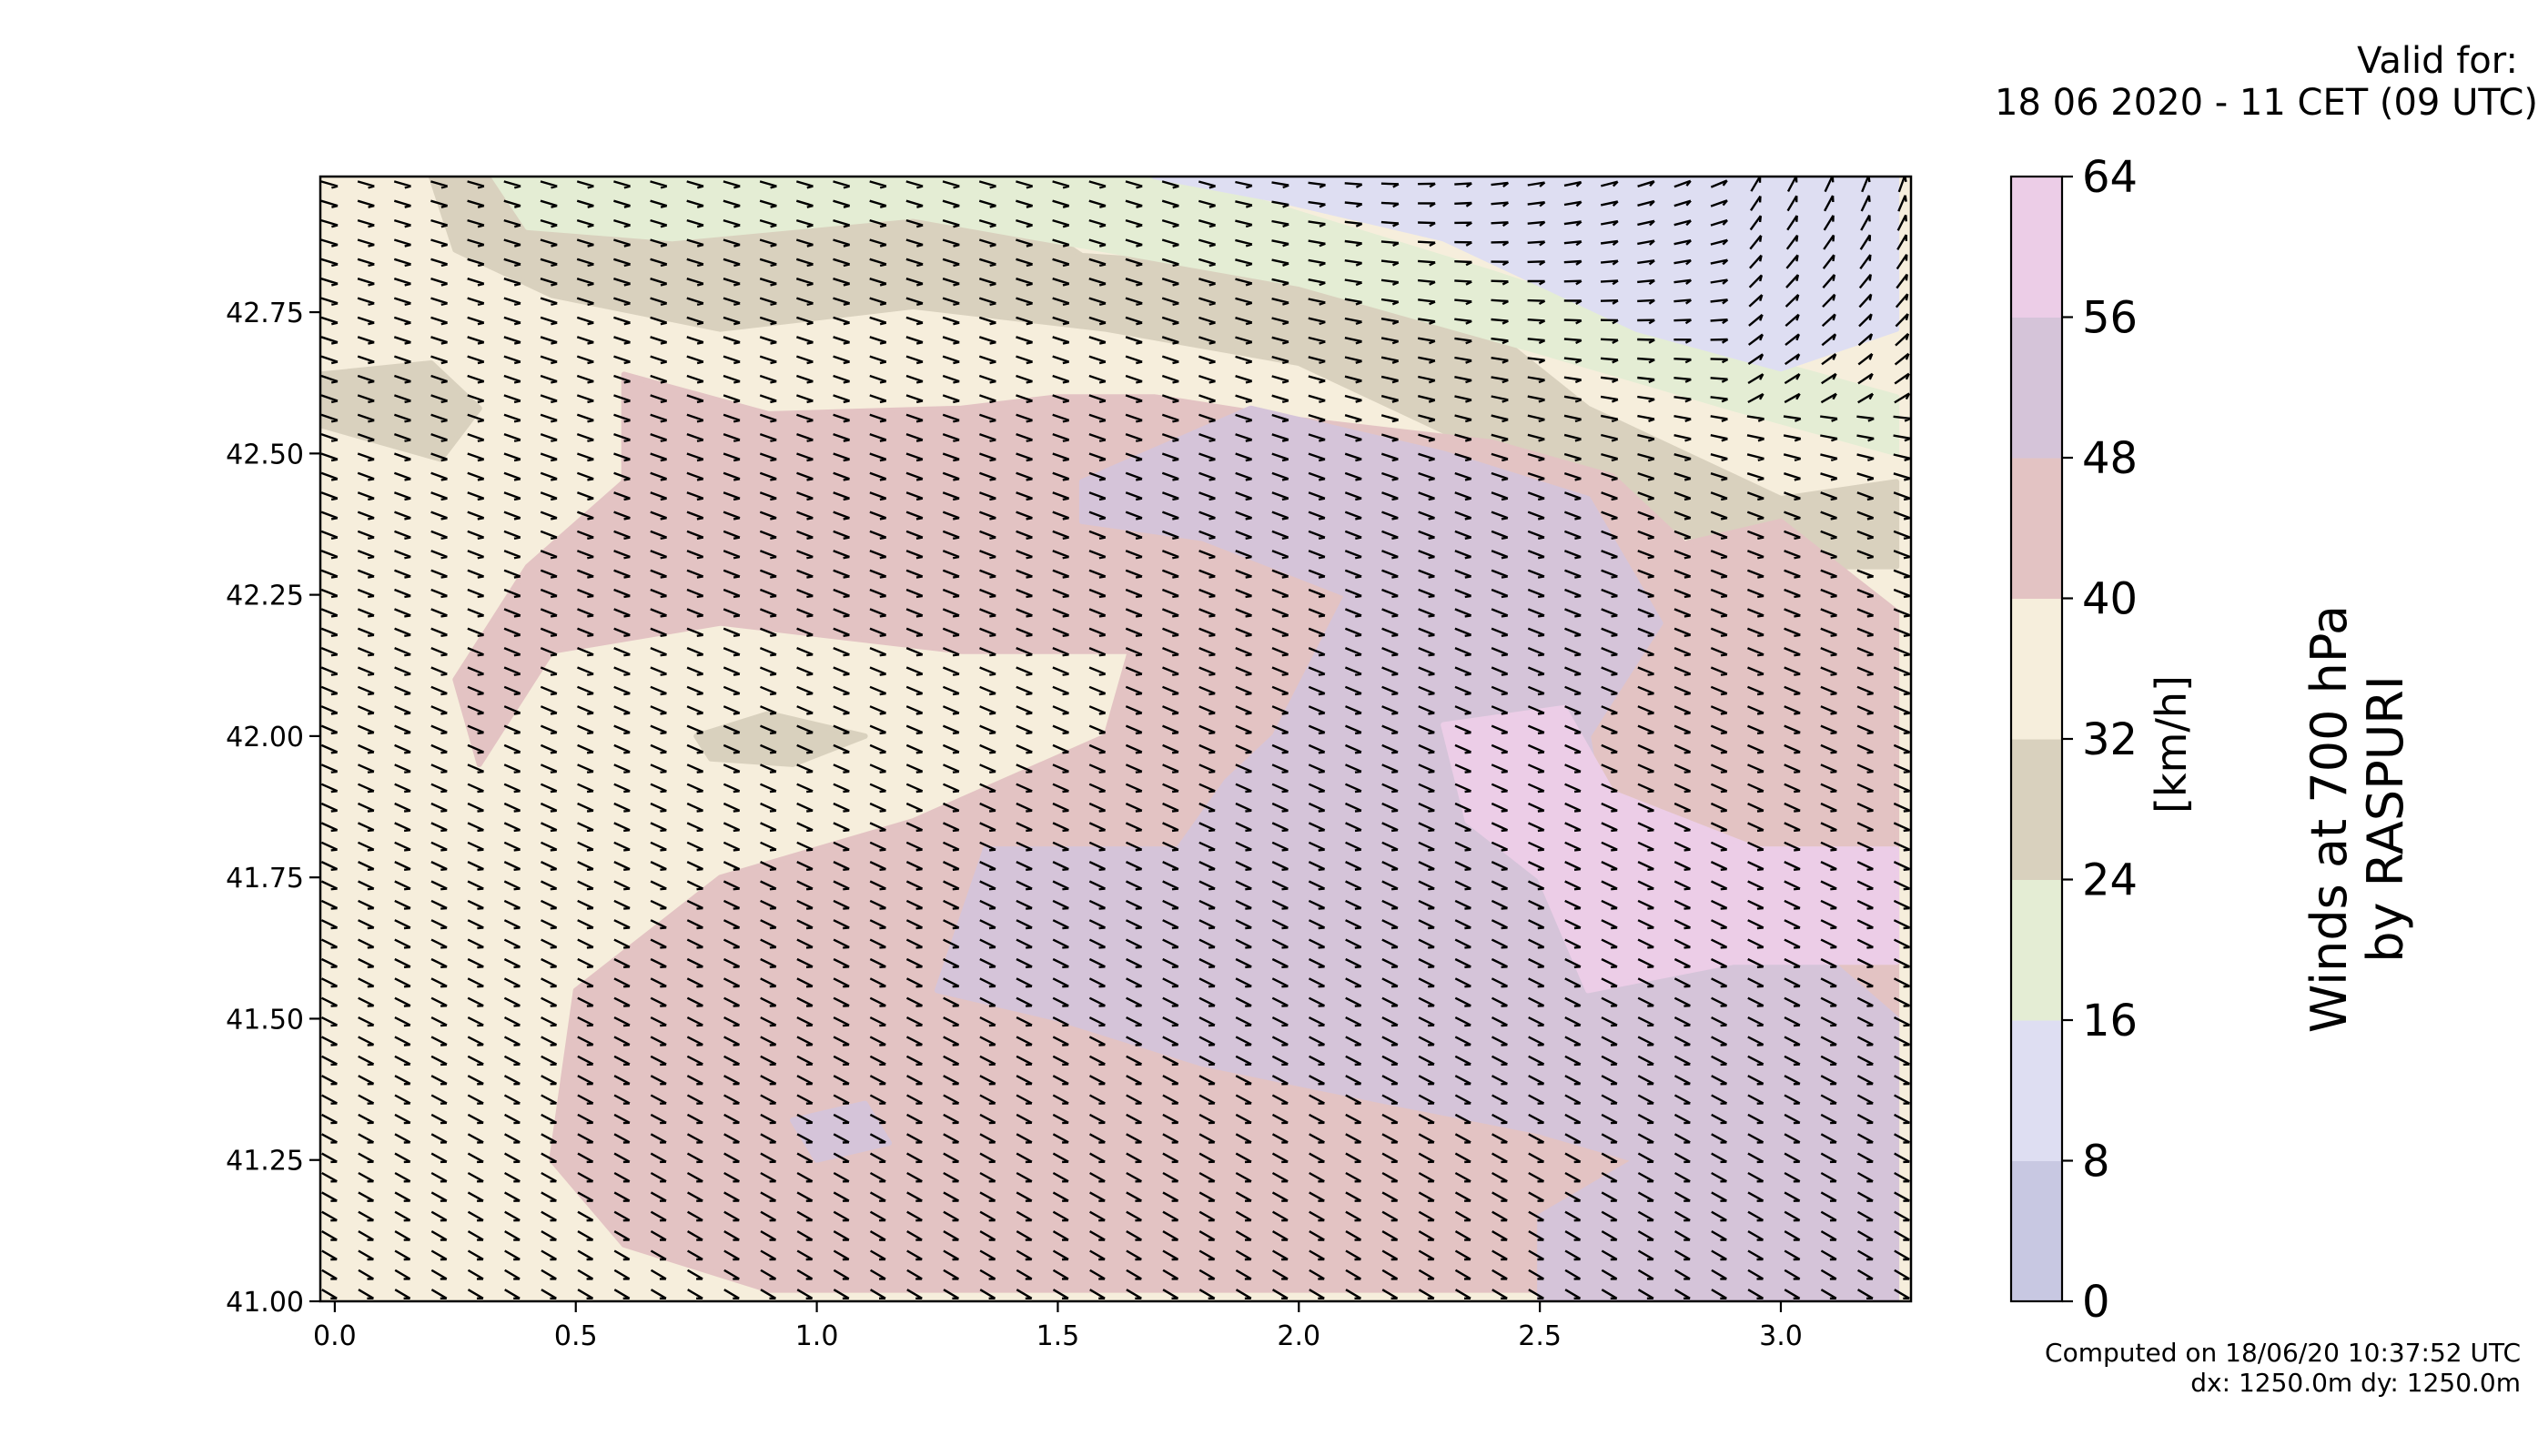 The width and height of the screenshot is (2548, 1456). What do you see at coordinates (265, 1020) in the screenshot?
I see `y-tick-label: 41.50` at bounding box center [265, 1020].